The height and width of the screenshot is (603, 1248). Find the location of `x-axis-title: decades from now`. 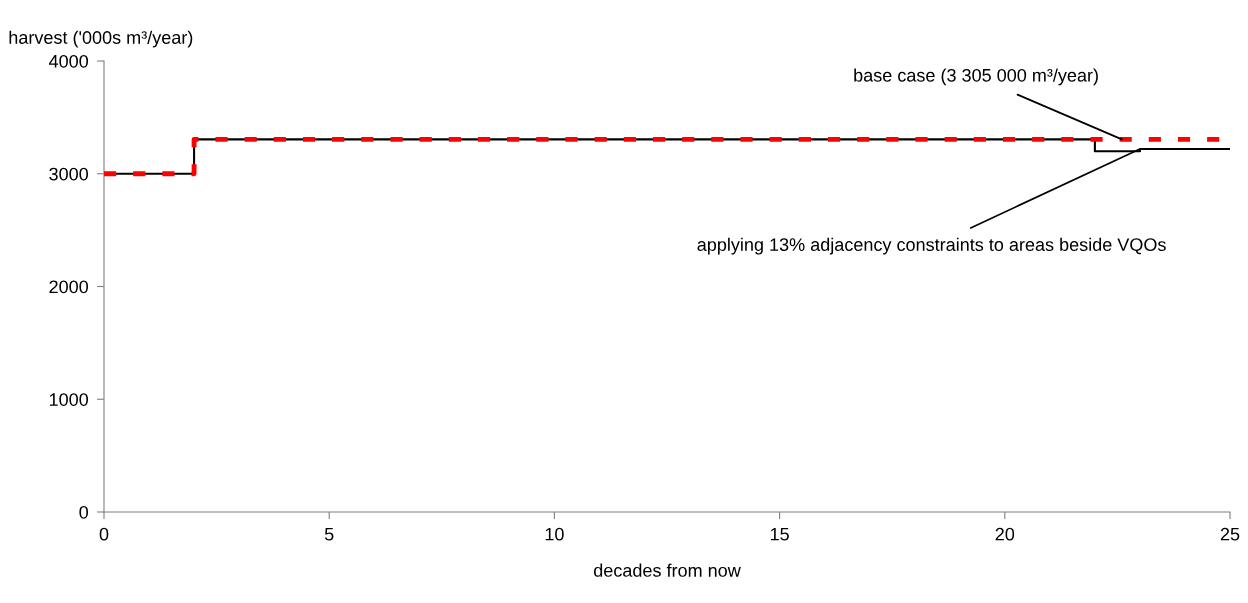

x-axis-title: decades from now is located at coordinates (667, 570).